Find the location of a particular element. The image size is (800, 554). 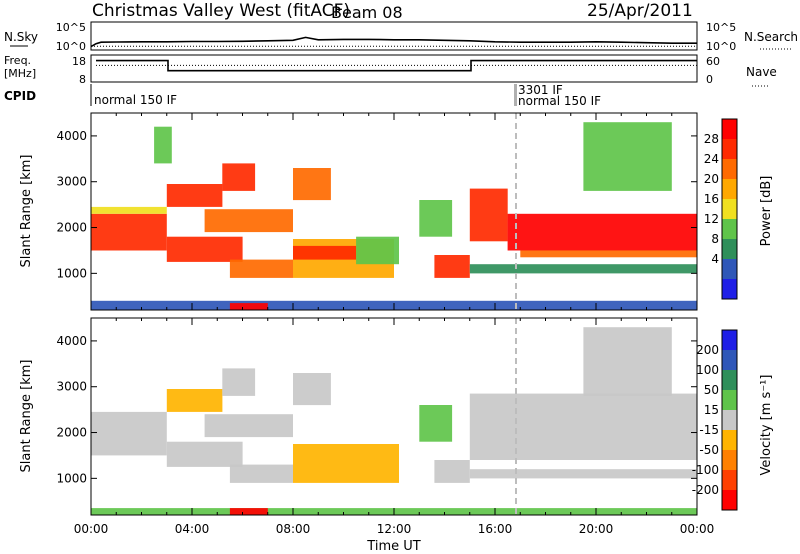

frequency-panel: Freq. [MHz] 18 8 60 0 Nave is located at coordinates (390, 70).